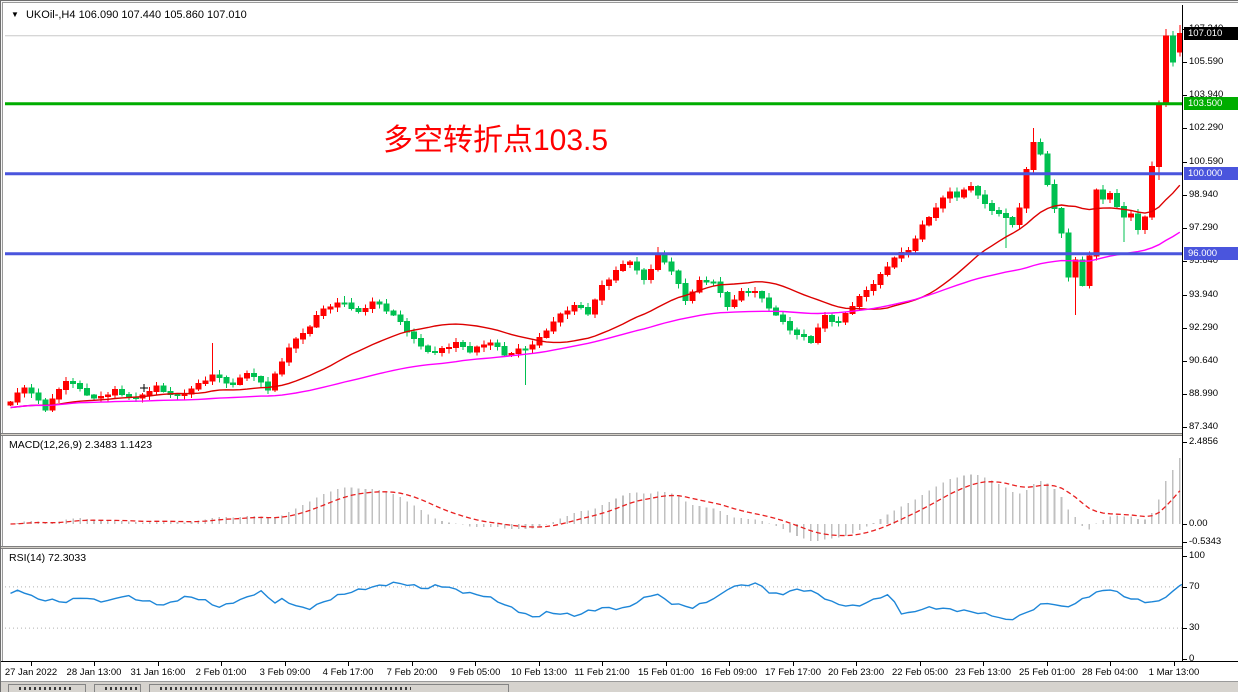 The height and width of the screenshot is (692, 1238). Describe the element at coordinates (1206, 127) in the screenshot. I see `price-tick-label: 102.290` at that location.